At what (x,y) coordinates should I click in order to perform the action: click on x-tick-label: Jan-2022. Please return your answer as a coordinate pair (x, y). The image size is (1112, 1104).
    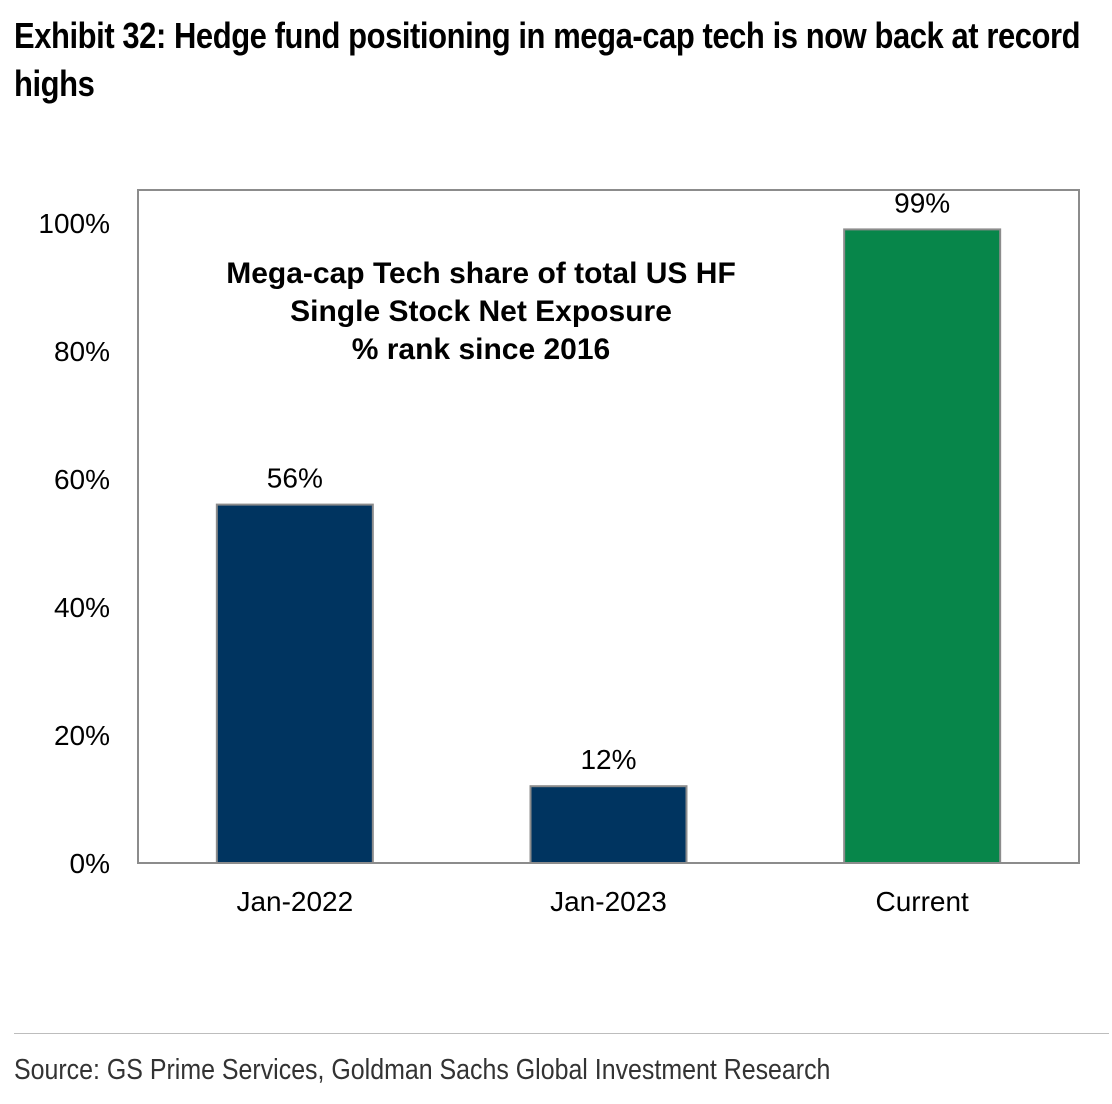
    Looking at the image, I should click on (294, 901).